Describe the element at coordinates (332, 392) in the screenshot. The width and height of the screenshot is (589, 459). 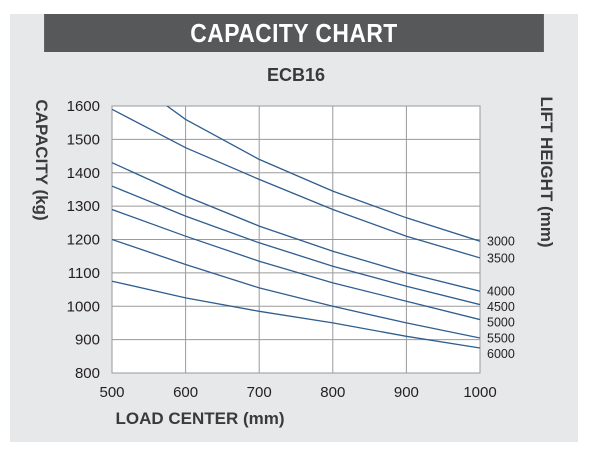
I see `x-tick-label: 800` at that location.